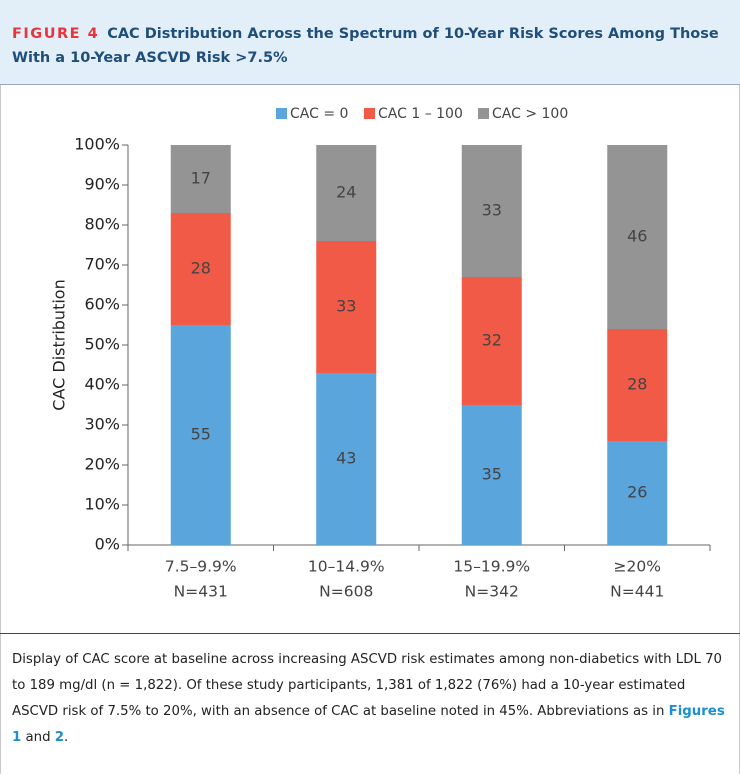 This screenshot has height=775, width=740. I want to click on y-tick-label: 50%, so click(102, 344).